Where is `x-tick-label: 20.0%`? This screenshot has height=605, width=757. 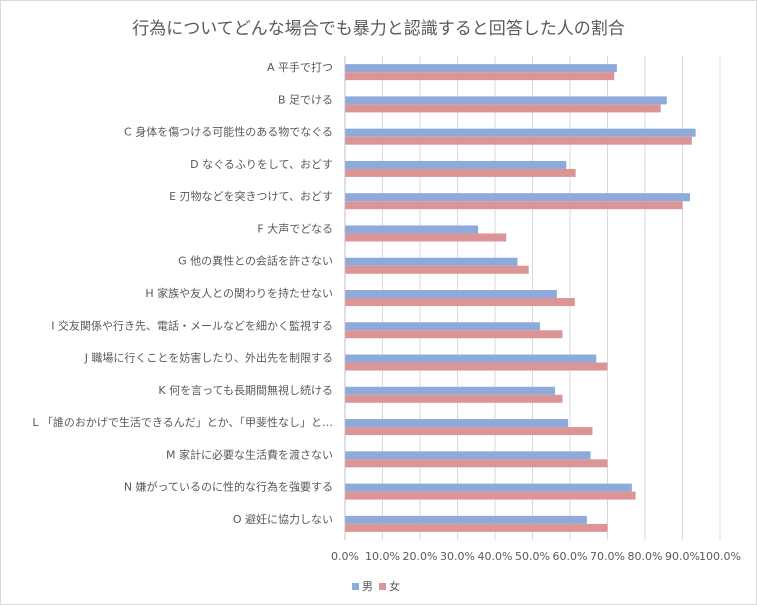 x-tick-label: 20.0% is located at coordinates (420, 556).